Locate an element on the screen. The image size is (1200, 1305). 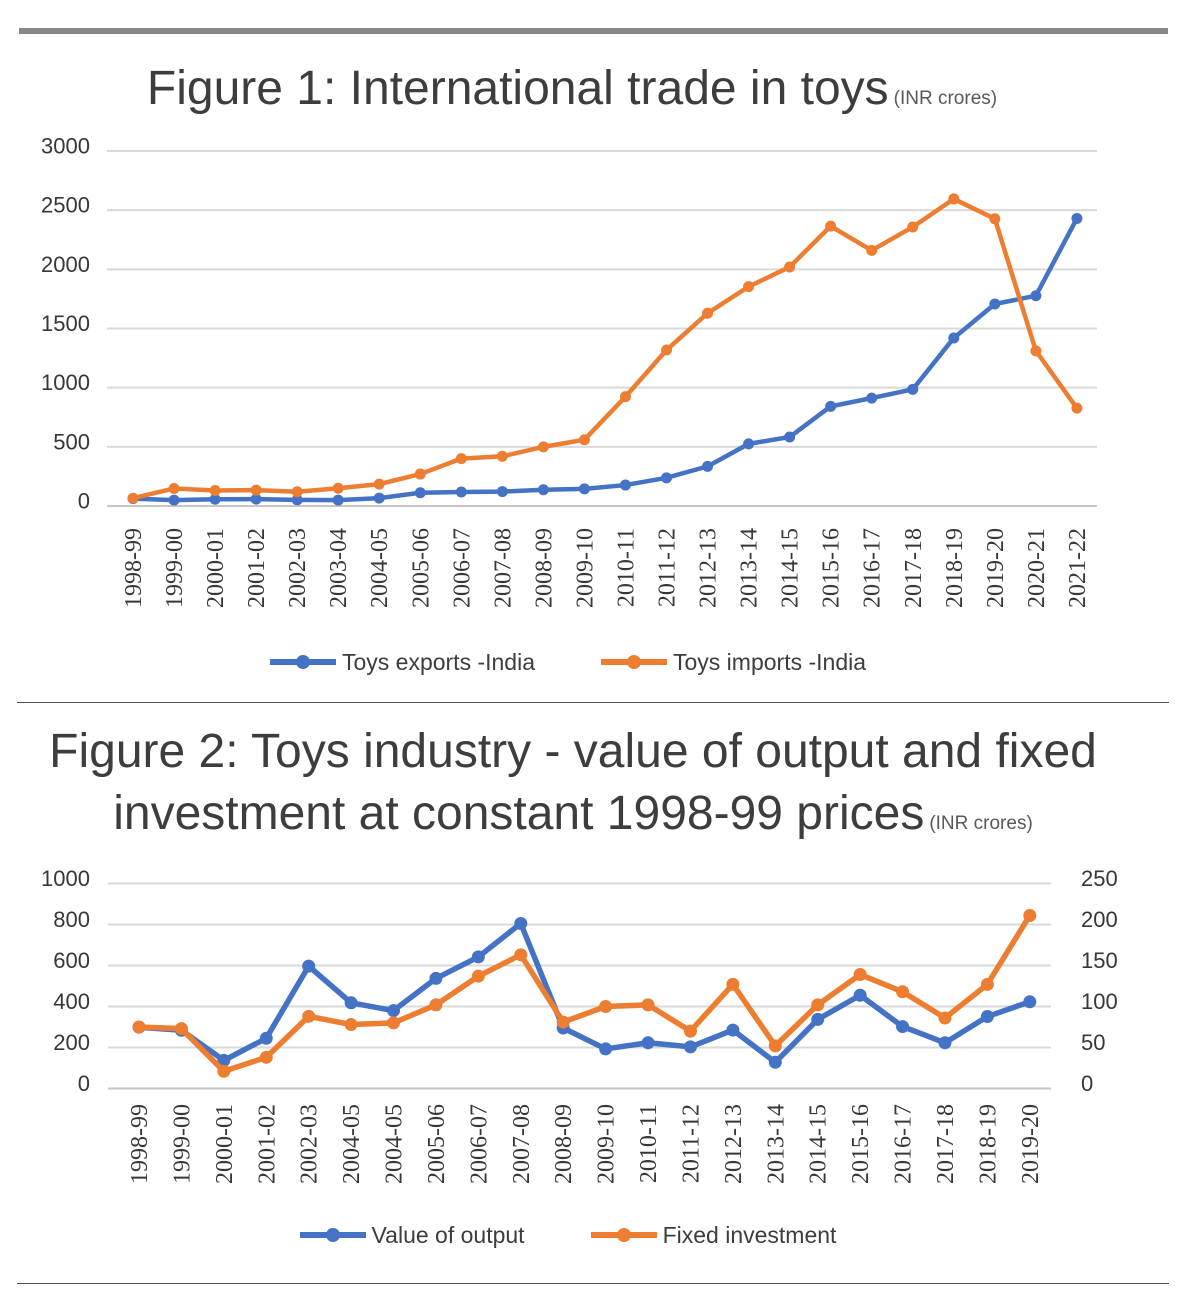
toys-imports-line-marker-icon is located at coordinates (634, 662).